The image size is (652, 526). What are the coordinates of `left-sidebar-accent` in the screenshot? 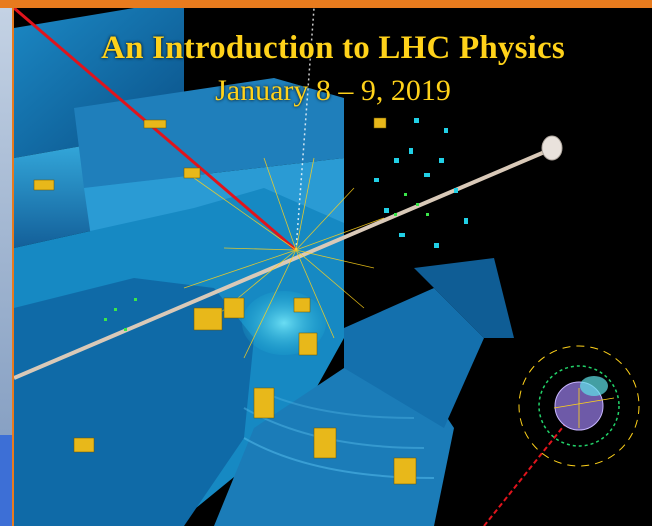 It's located at (6, 480).